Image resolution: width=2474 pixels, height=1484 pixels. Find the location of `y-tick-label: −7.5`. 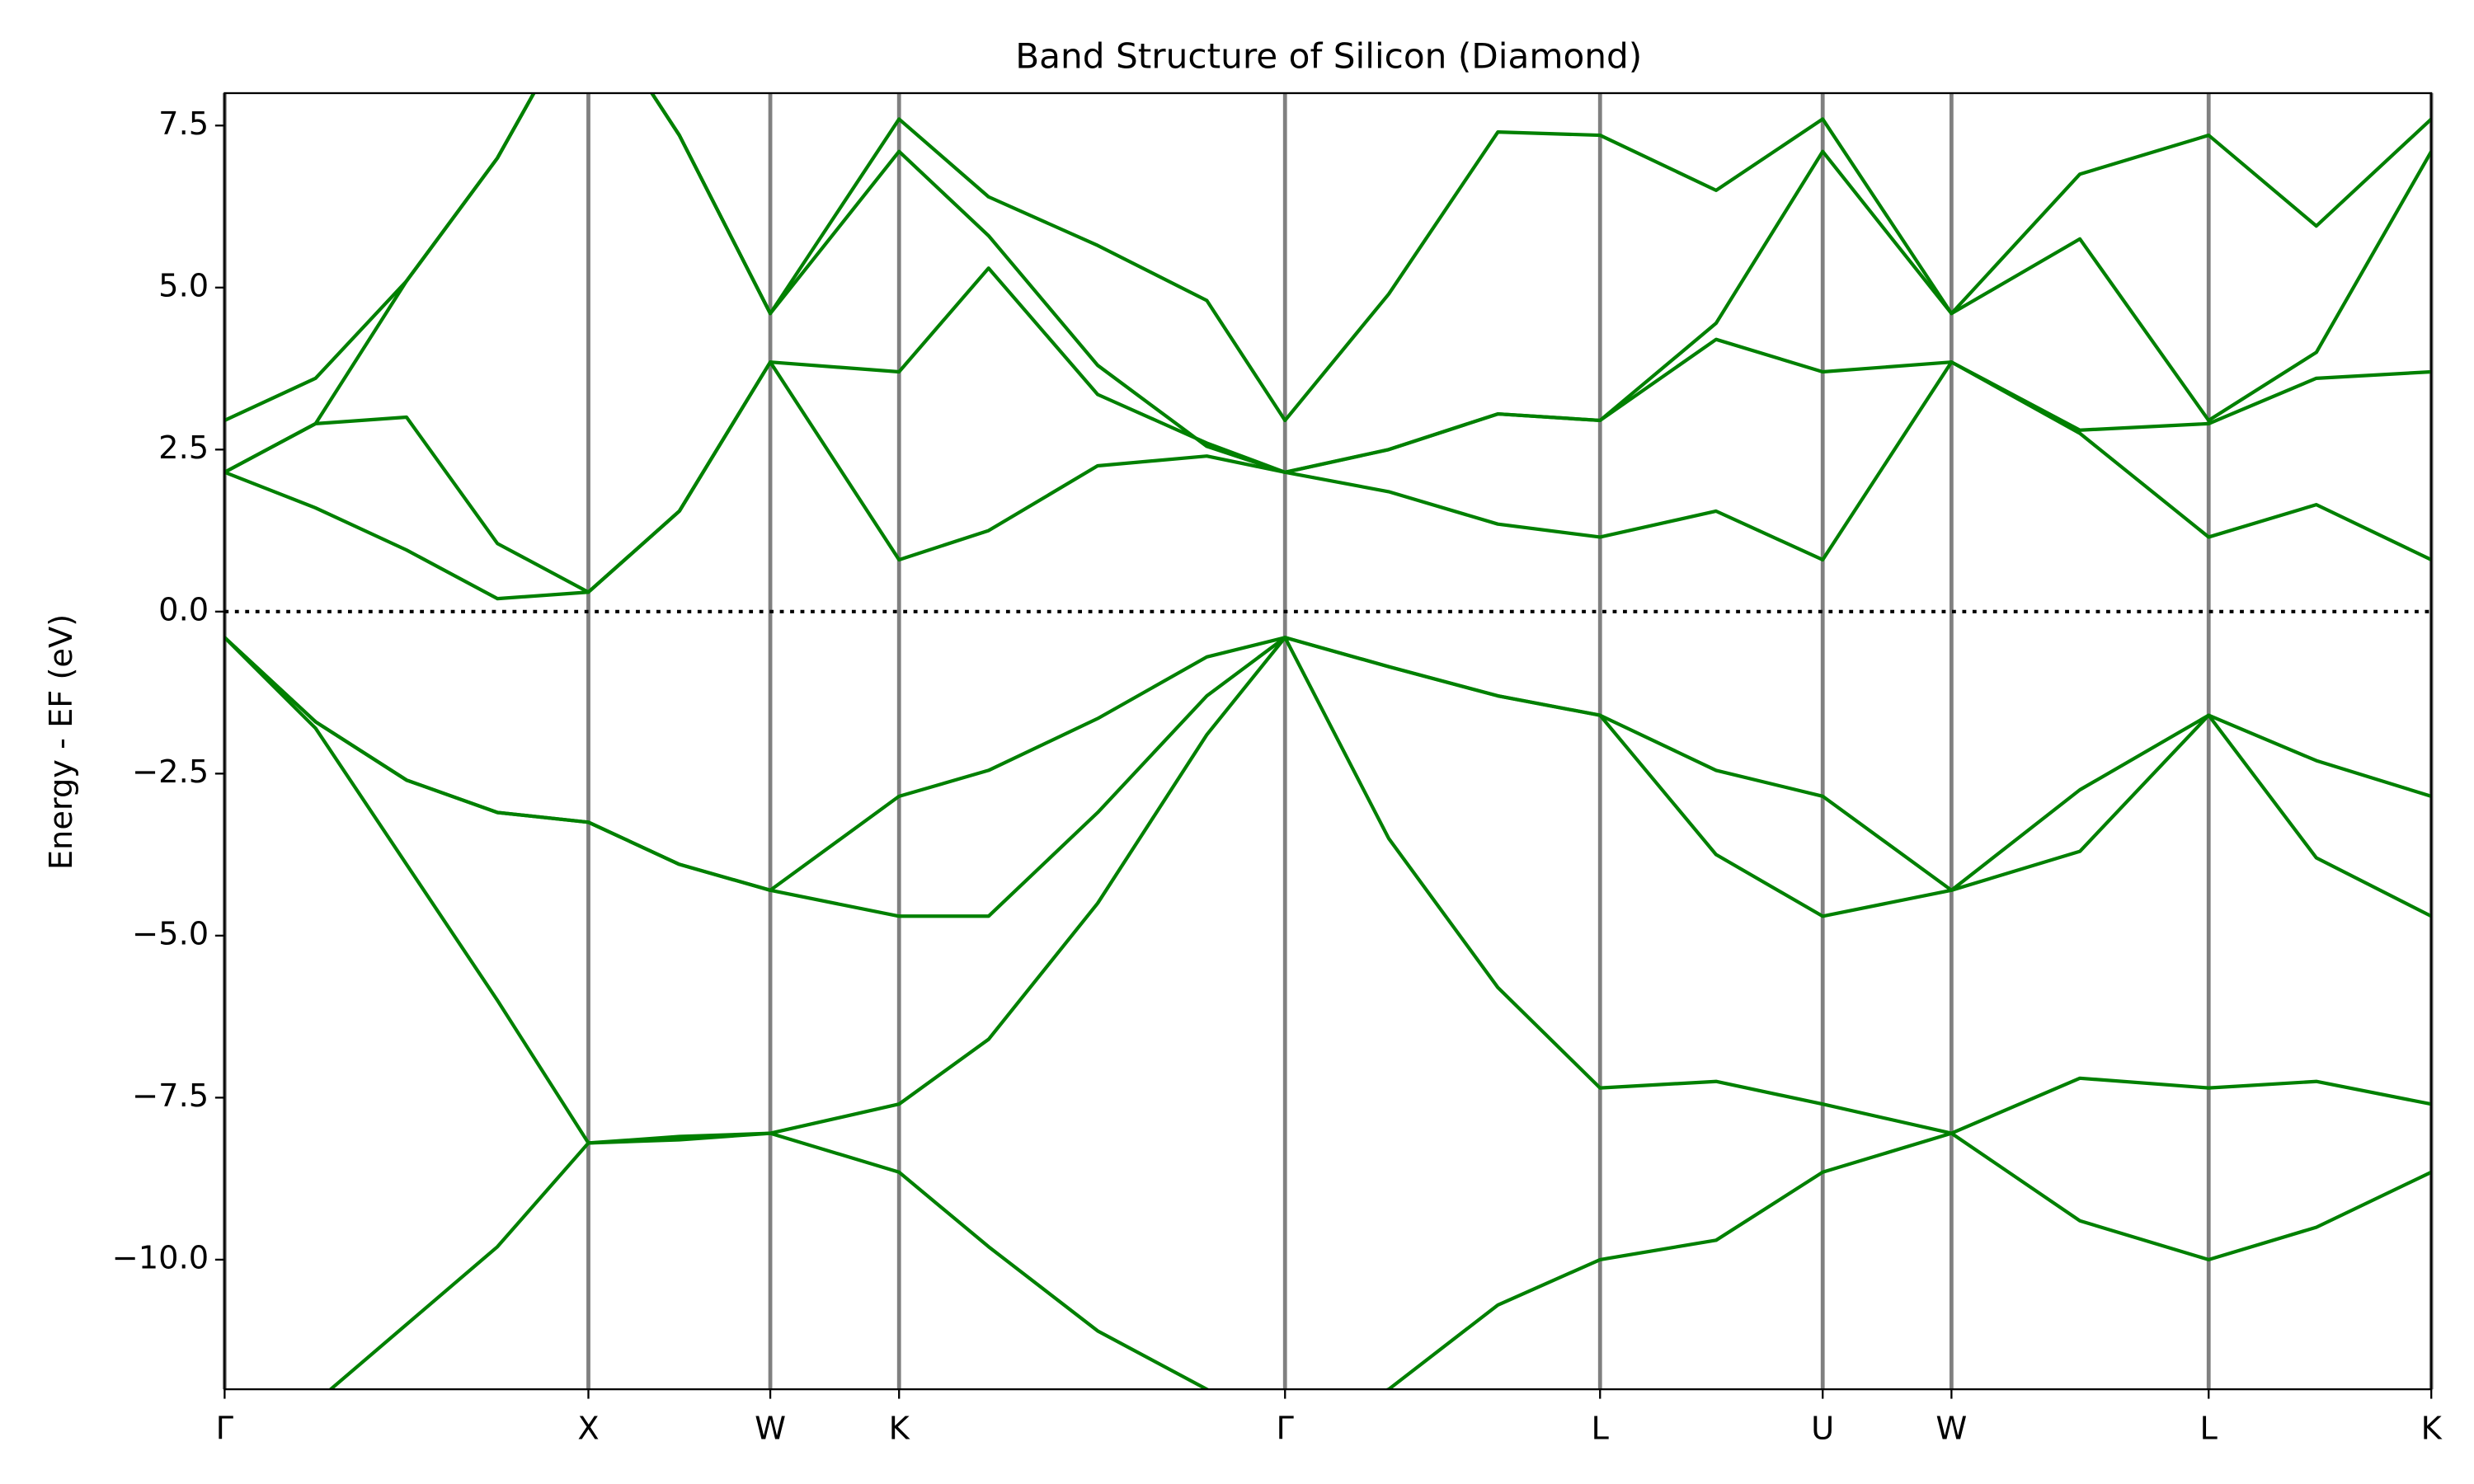

y-tick-label: −7.5 is located at coordinates (170, 1096).